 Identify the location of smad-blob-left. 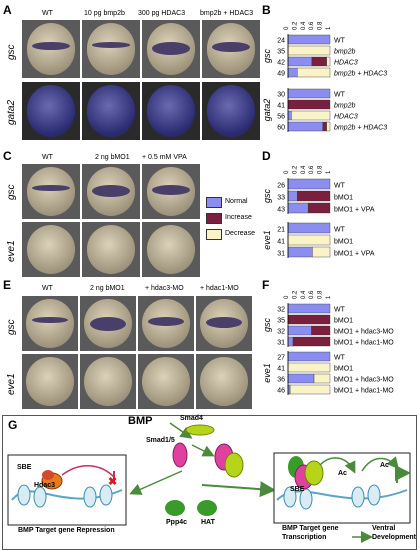
(48, 475).